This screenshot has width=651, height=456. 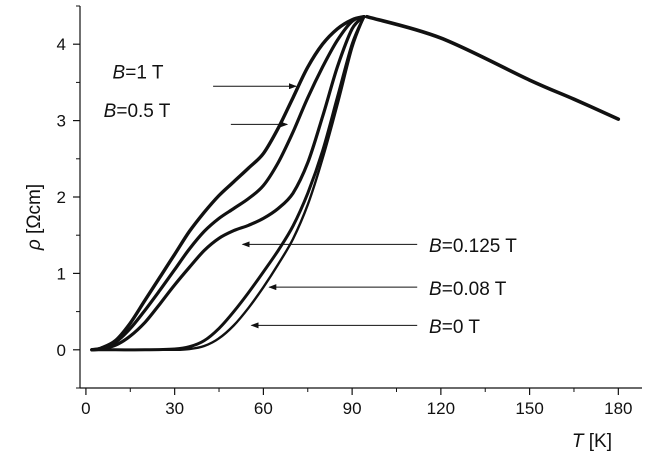 I want to click on x-tick-label: 60, so click(x=263, y=408).